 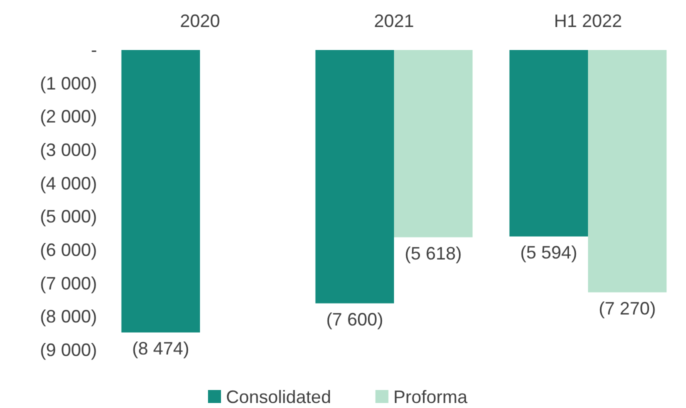 I want to click on y-tick-label: (9 000), so click(x=68, y=350).